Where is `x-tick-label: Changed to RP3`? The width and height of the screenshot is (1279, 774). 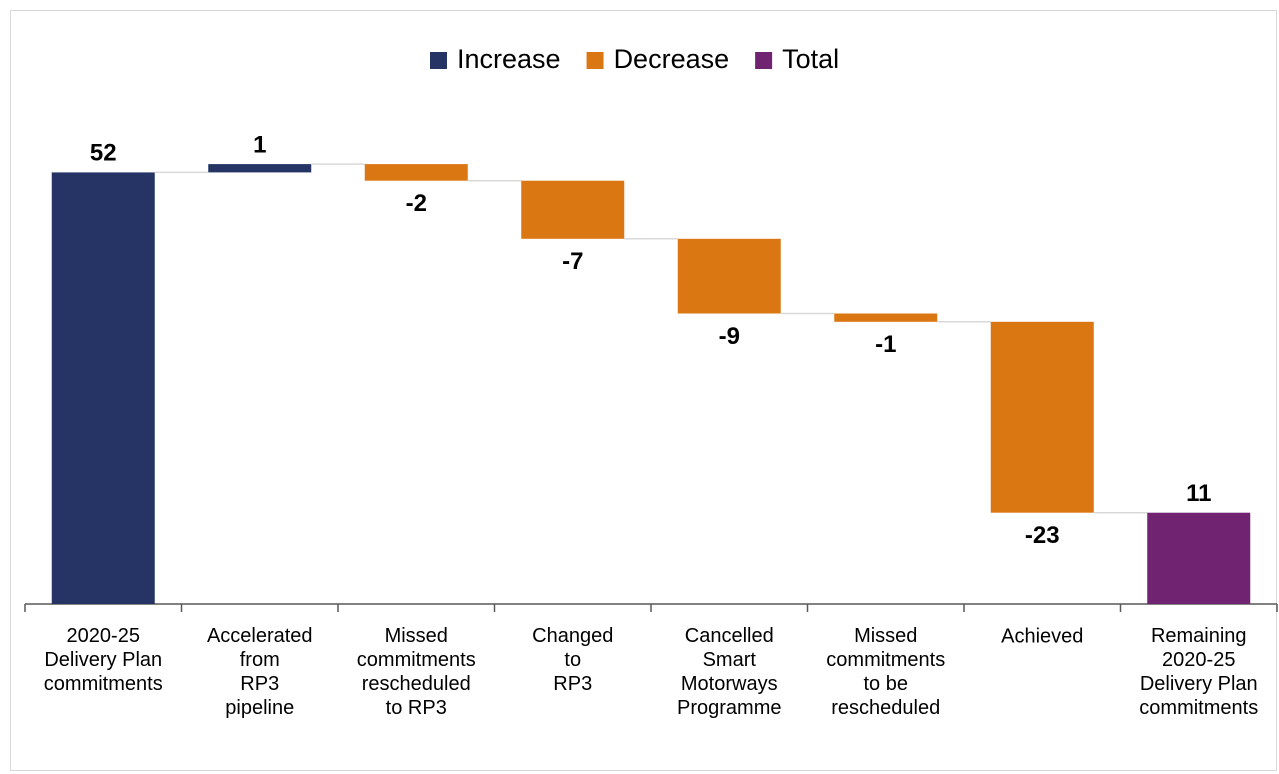
x-tick-label: Changed to RP3 is located at coordinates (572, 660).